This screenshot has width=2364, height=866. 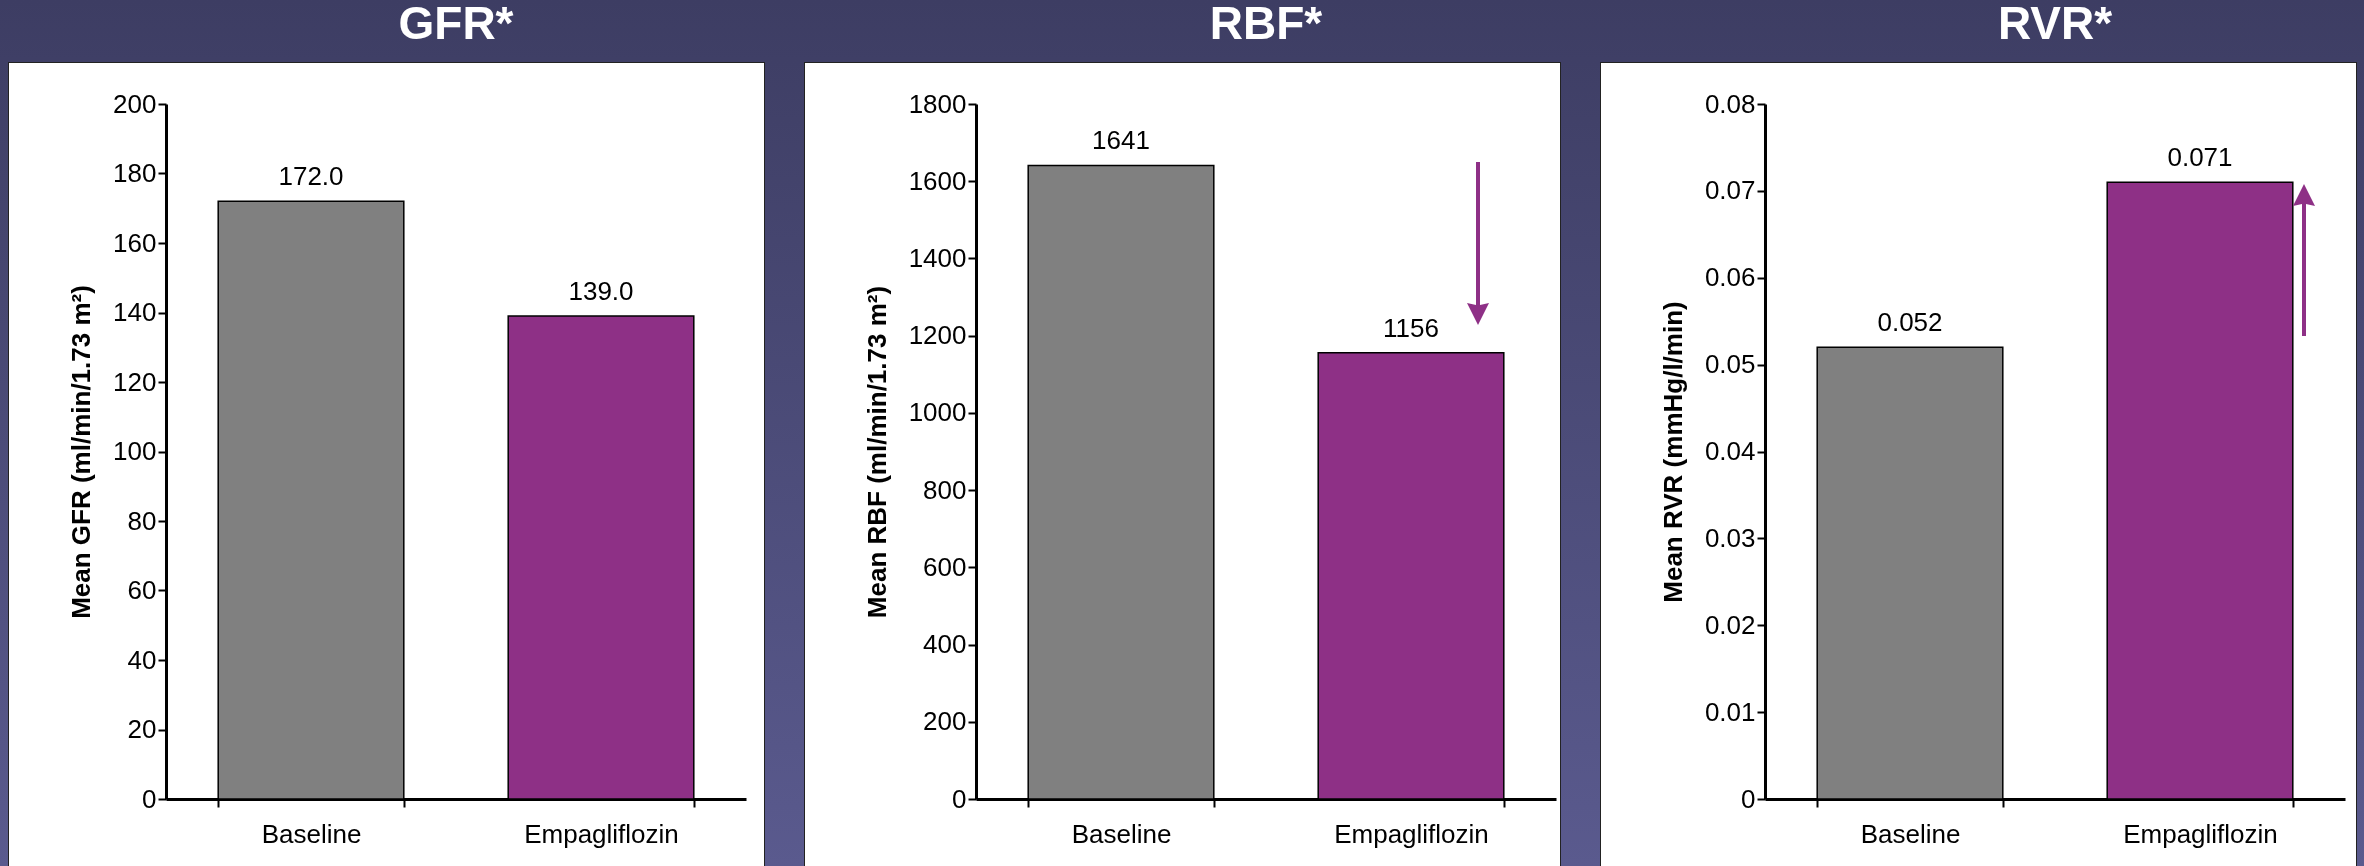 What do you see at coordinates (2055, 24) in the screenshot?
I see `chart-title: RVR*` at bounding box center [2055, 24].